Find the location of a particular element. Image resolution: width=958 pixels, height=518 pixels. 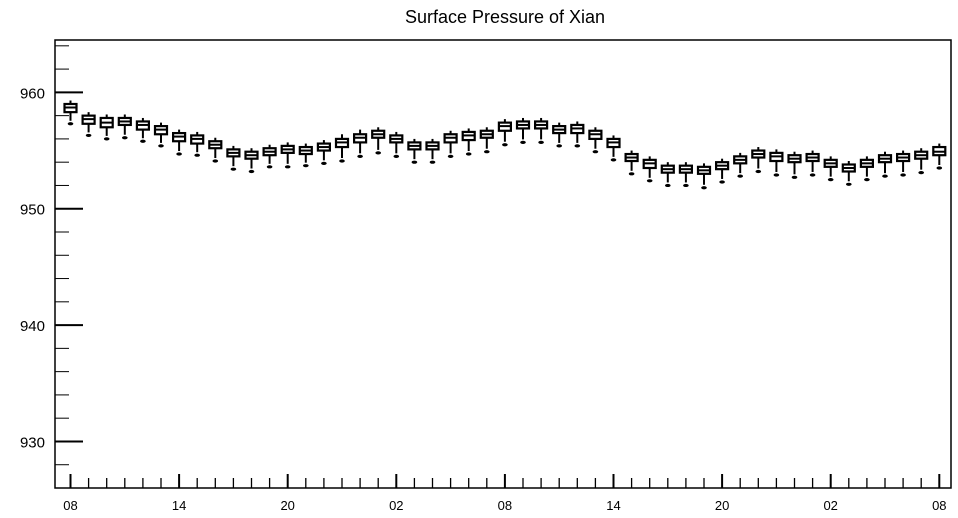

x-axis: 08 14 20 02 08 14 20 02 08 is located at coordinates (505, 493).